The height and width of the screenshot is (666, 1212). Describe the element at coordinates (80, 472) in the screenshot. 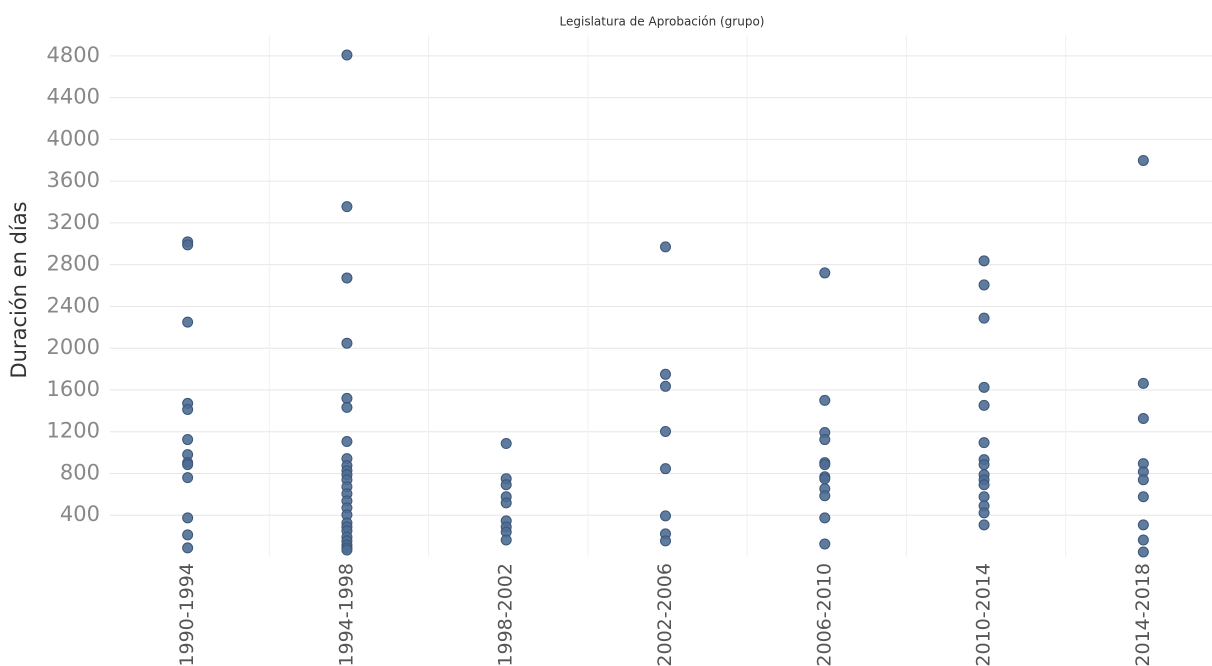

I see `y-tick-label: 800` at that location.